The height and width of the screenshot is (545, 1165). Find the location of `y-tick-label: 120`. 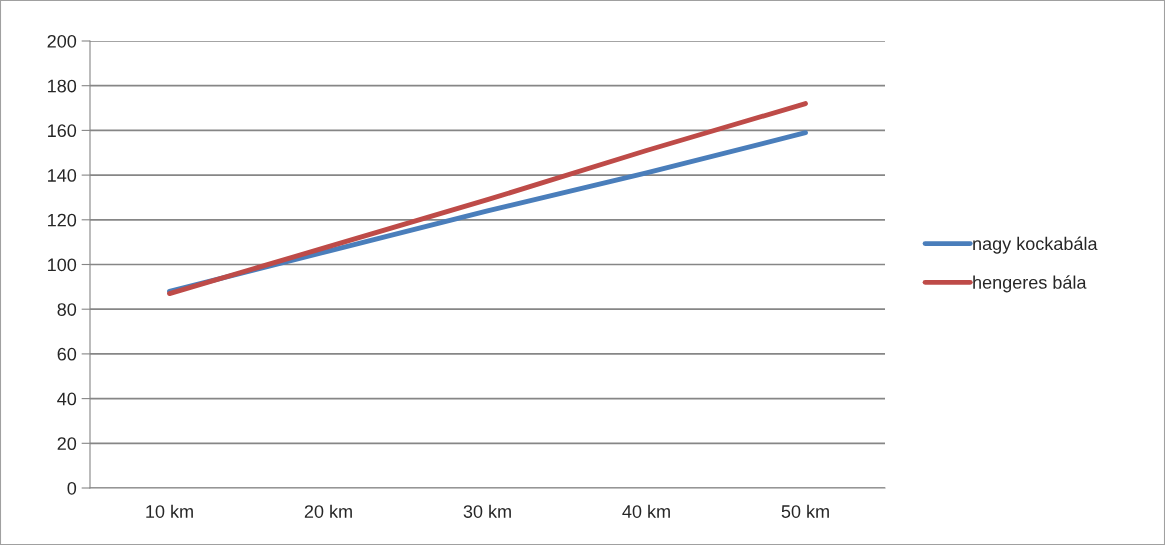

y-tick-label: 120 is located at coordinates (62, 220).